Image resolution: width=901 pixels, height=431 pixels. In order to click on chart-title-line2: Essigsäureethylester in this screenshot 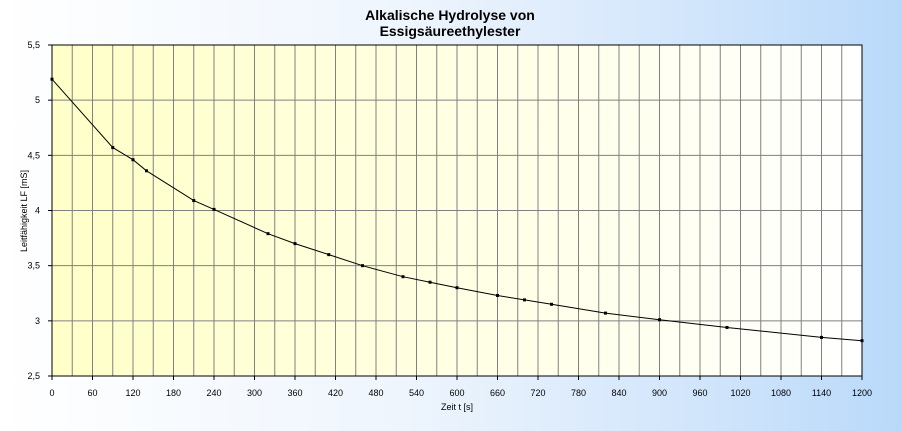, I will do `click(450, 31)`.